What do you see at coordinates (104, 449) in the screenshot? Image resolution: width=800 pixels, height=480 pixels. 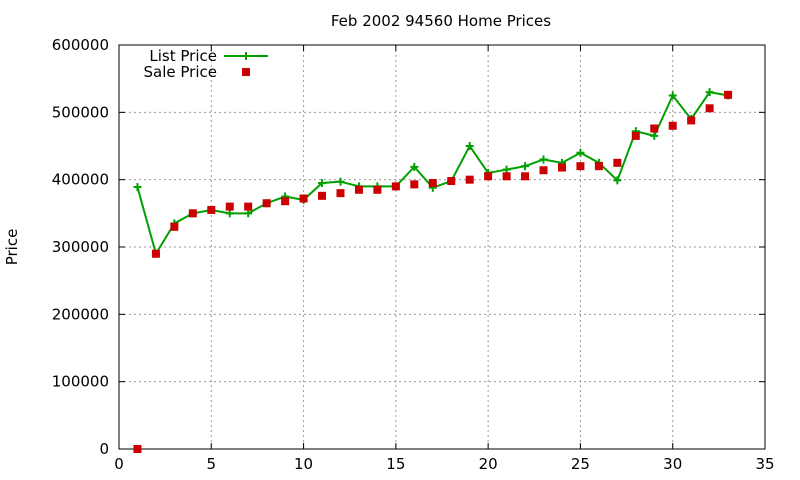 I see `y-tick-label: 0` at bounding box center [104, 449].